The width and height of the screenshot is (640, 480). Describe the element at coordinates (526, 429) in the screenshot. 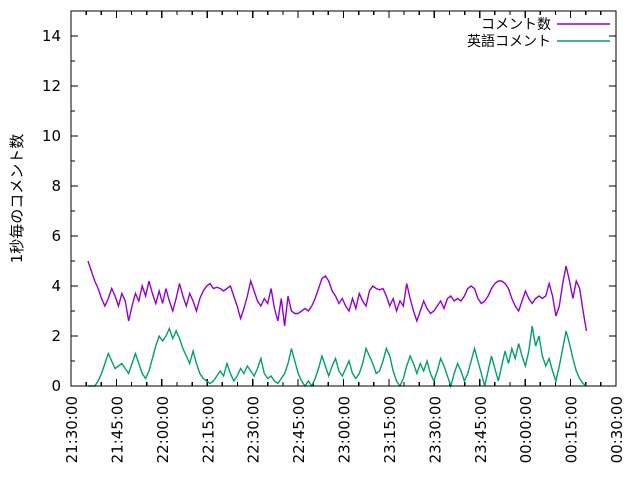

I see `x-tick-label: 00:00:00` at that location.